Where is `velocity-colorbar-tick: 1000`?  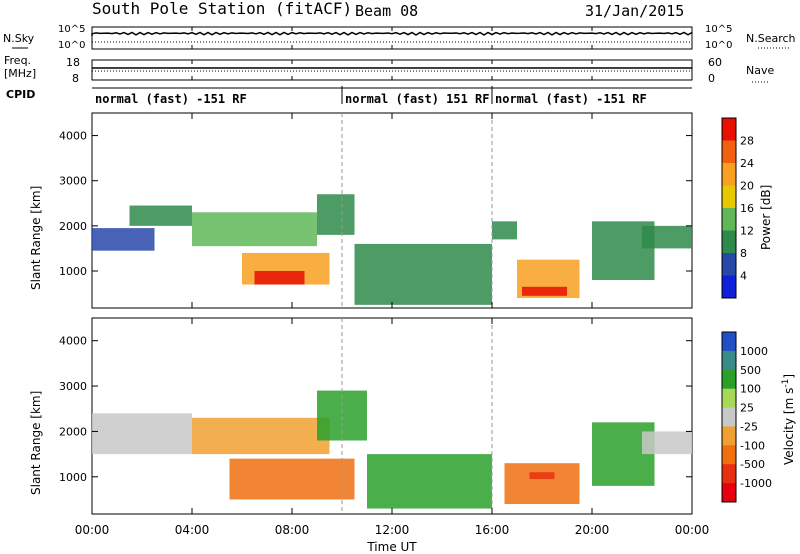
velocity-colorbar-tick: 1000 is located at coordinates (754, 351).